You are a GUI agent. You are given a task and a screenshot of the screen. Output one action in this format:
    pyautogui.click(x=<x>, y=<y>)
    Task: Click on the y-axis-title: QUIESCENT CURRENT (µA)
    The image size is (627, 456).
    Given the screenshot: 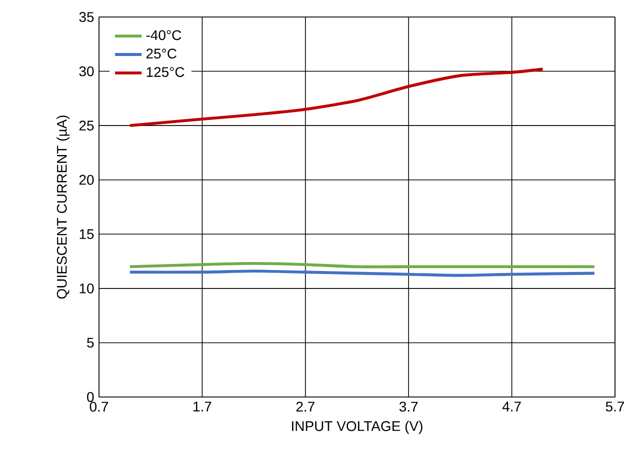 What is the action you would take?
    pyautogui.click(x=63, y=207)
    